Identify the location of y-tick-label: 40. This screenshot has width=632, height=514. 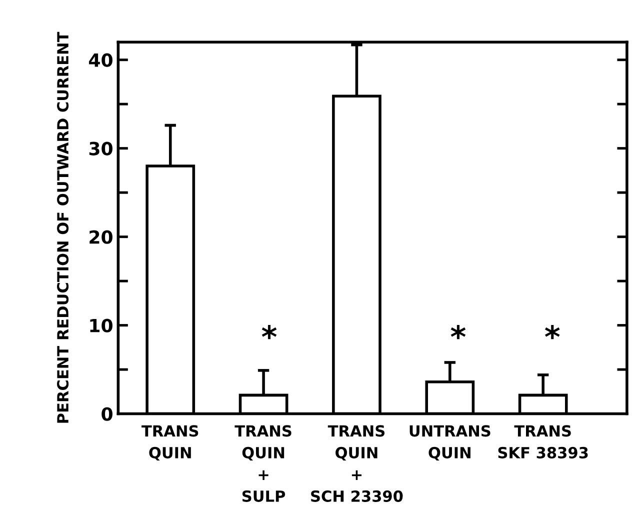
(100, 60).